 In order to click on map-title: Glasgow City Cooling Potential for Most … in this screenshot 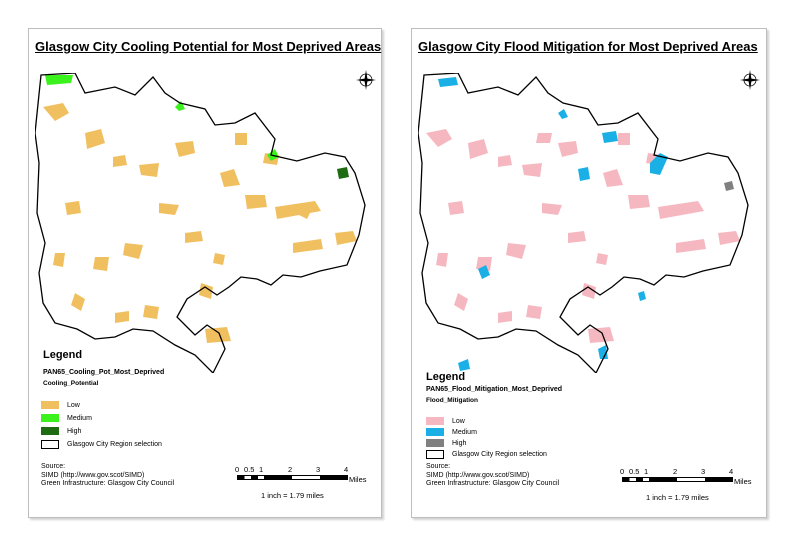, I will do `click(208, 46)`.